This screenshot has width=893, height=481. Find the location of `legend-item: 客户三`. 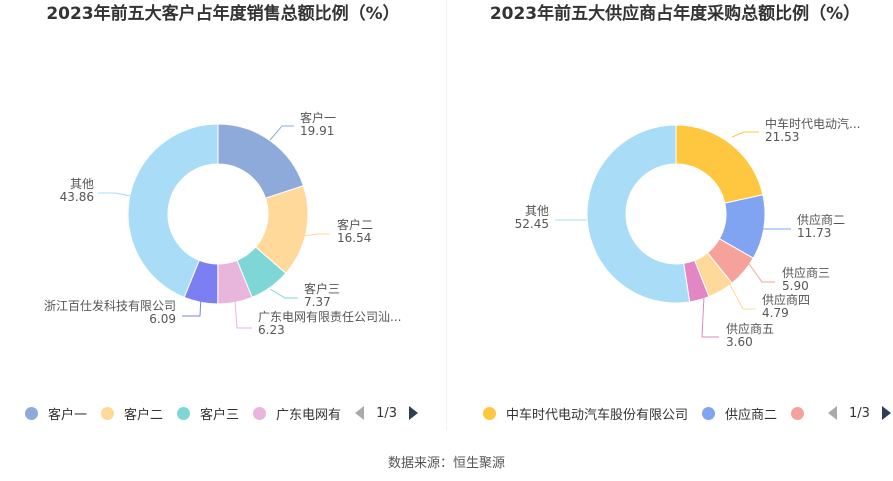

legend-item: 客户三 is located at coordinates (208, 413).